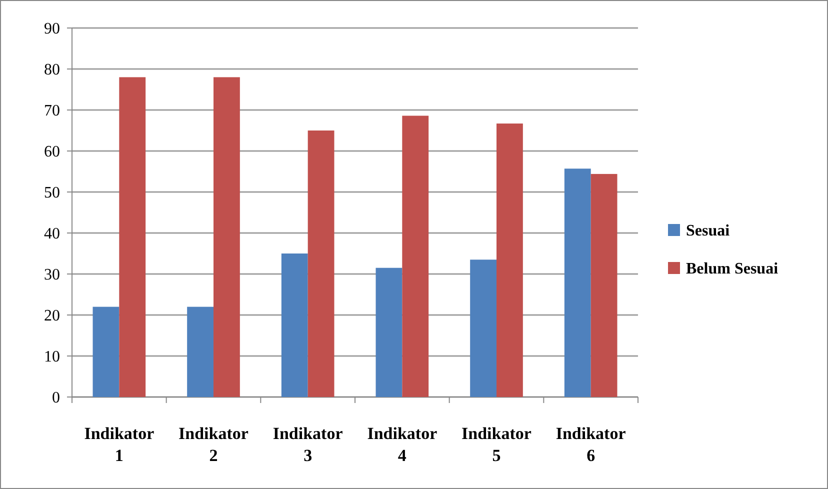 The image size is (828, 489). What do you see at coordinates (308, 444) in the screenshot?
I see `x-tick-label: Indikator 3` at bounding box center [308, 444].